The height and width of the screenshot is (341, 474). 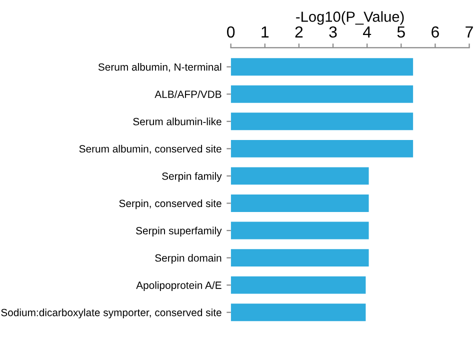 I want to click on x-tick-label: 0, so click(x=231, y=32).